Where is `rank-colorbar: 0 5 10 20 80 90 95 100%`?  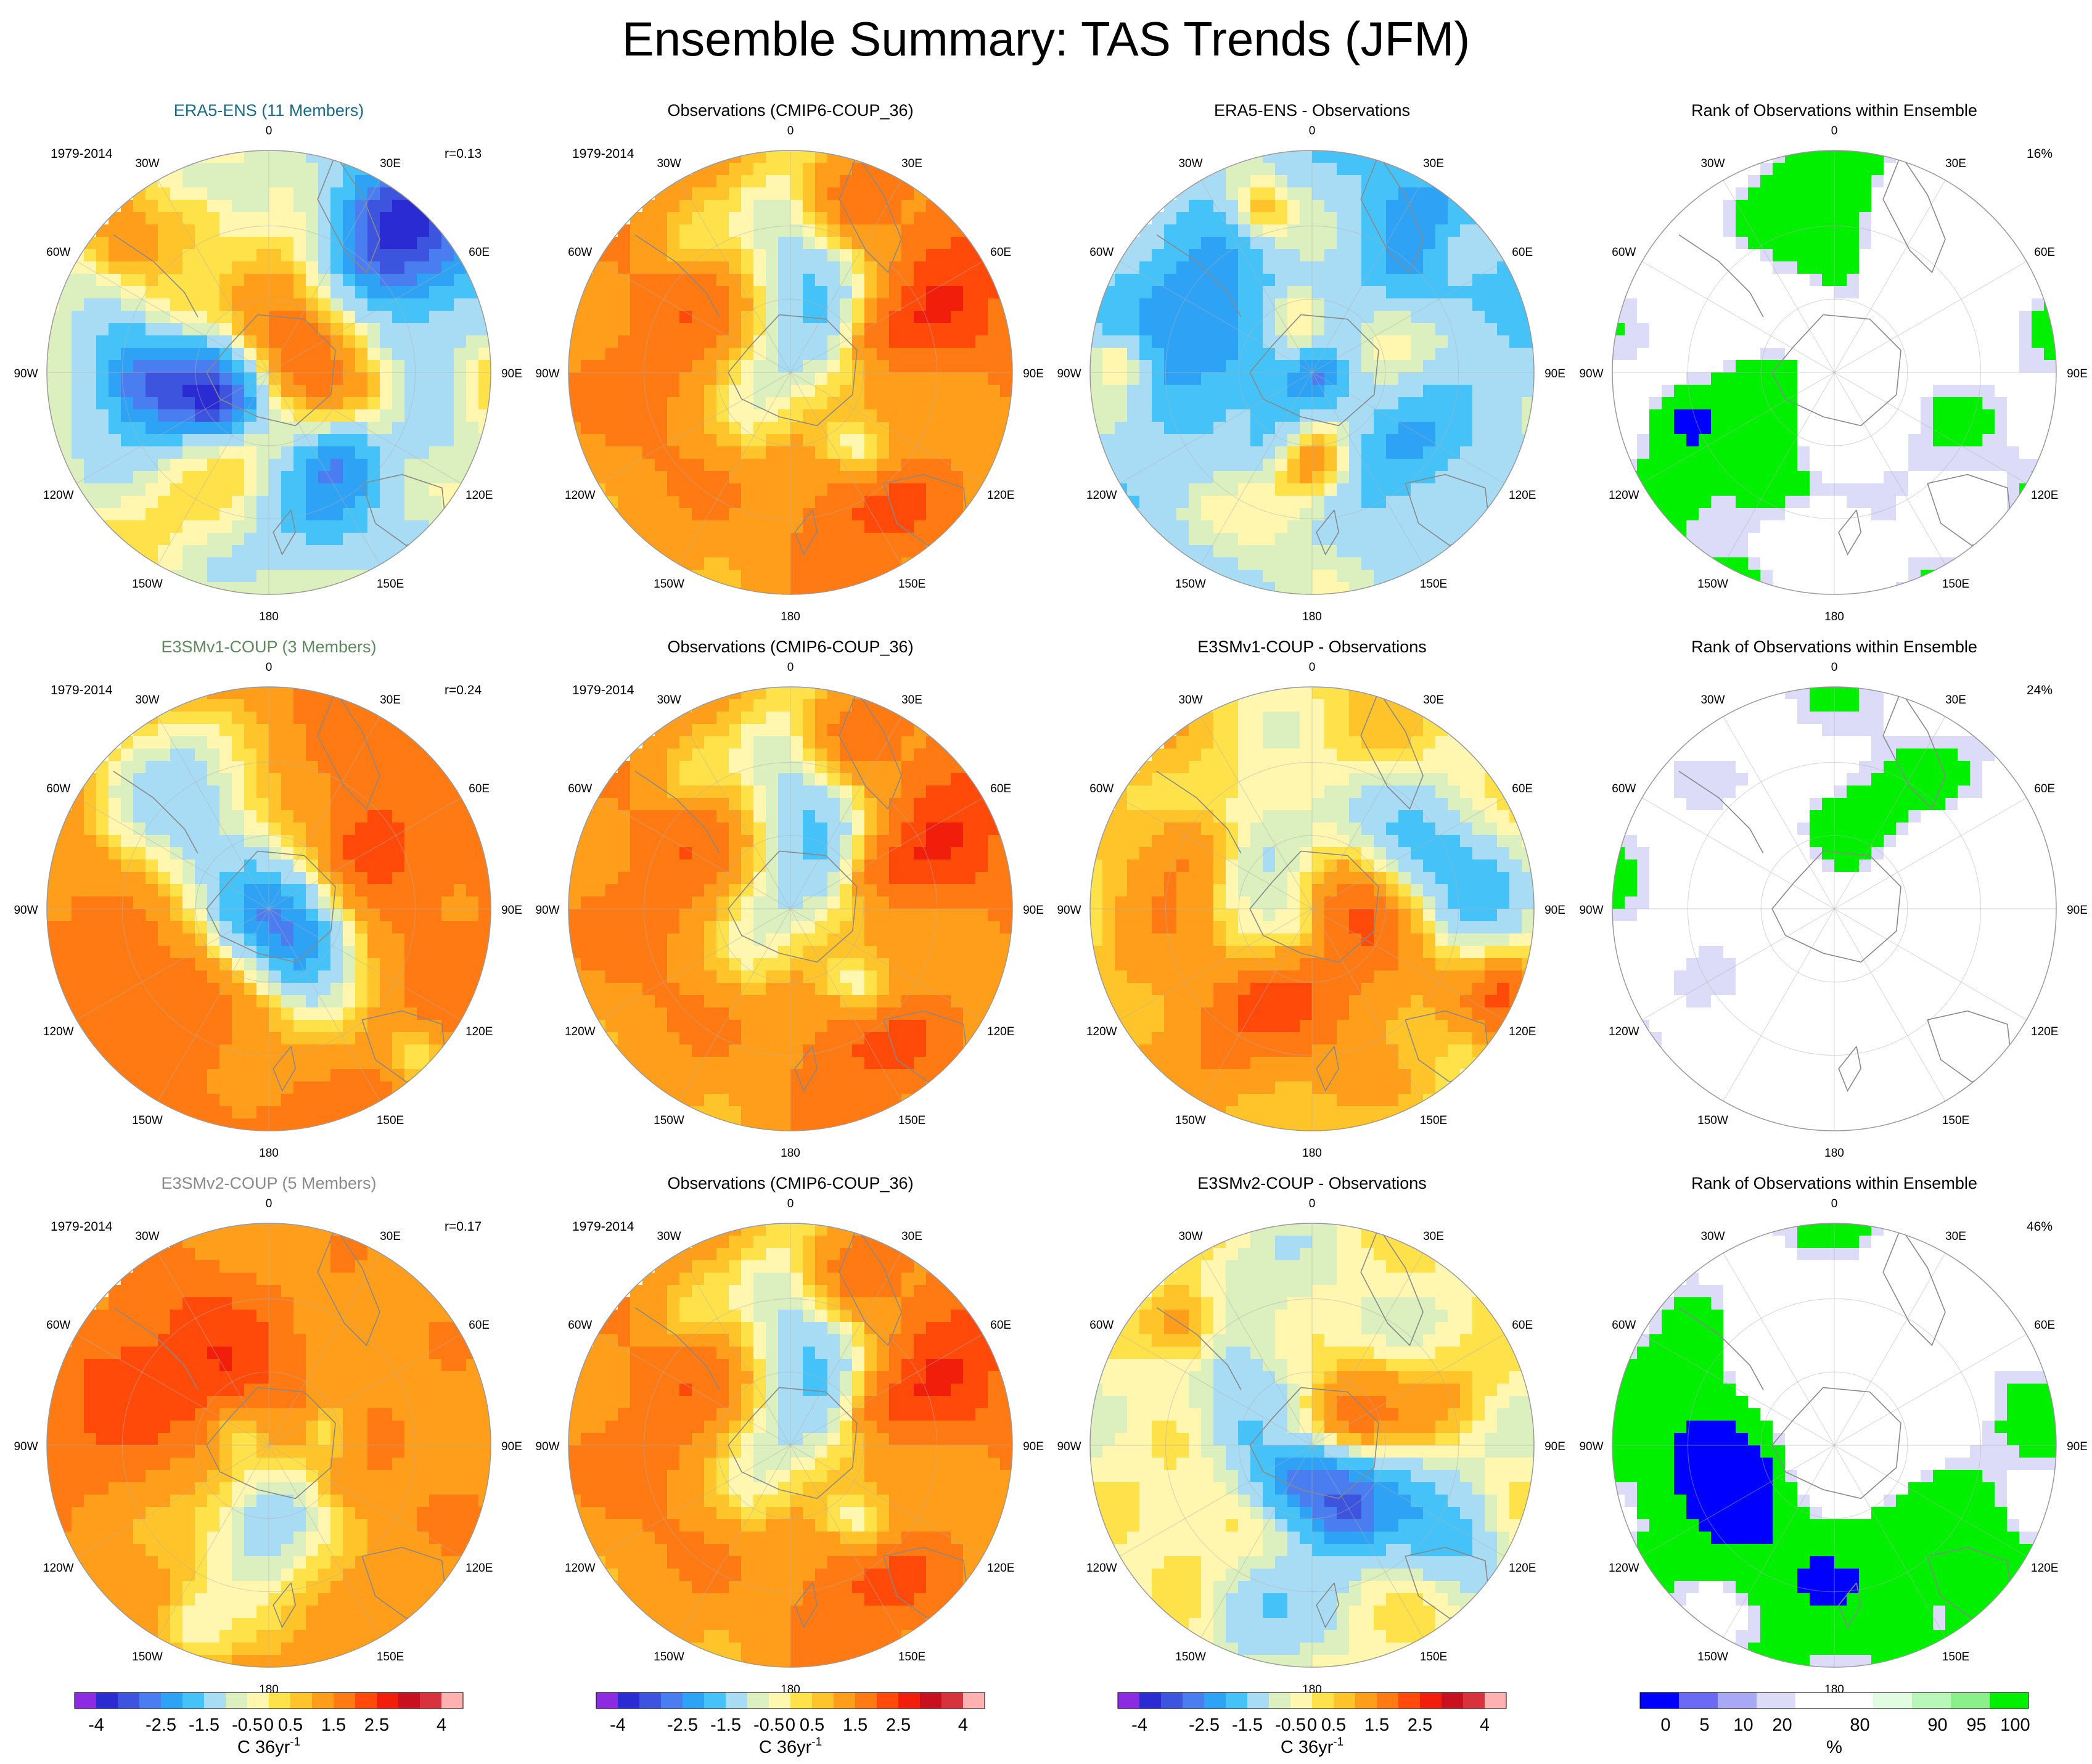
rank-colorbar: 0 5 10 20 80 90 95 100% is located at coordinates (1834, 1724).